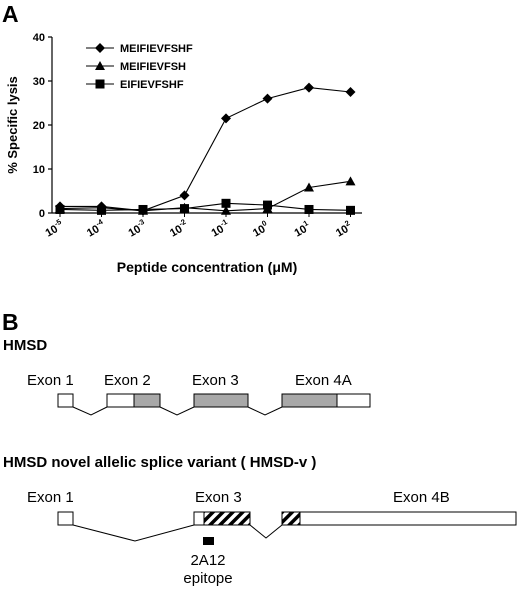  I want to click on legend-label: MEIFIEVFSH, so click(153, 67).